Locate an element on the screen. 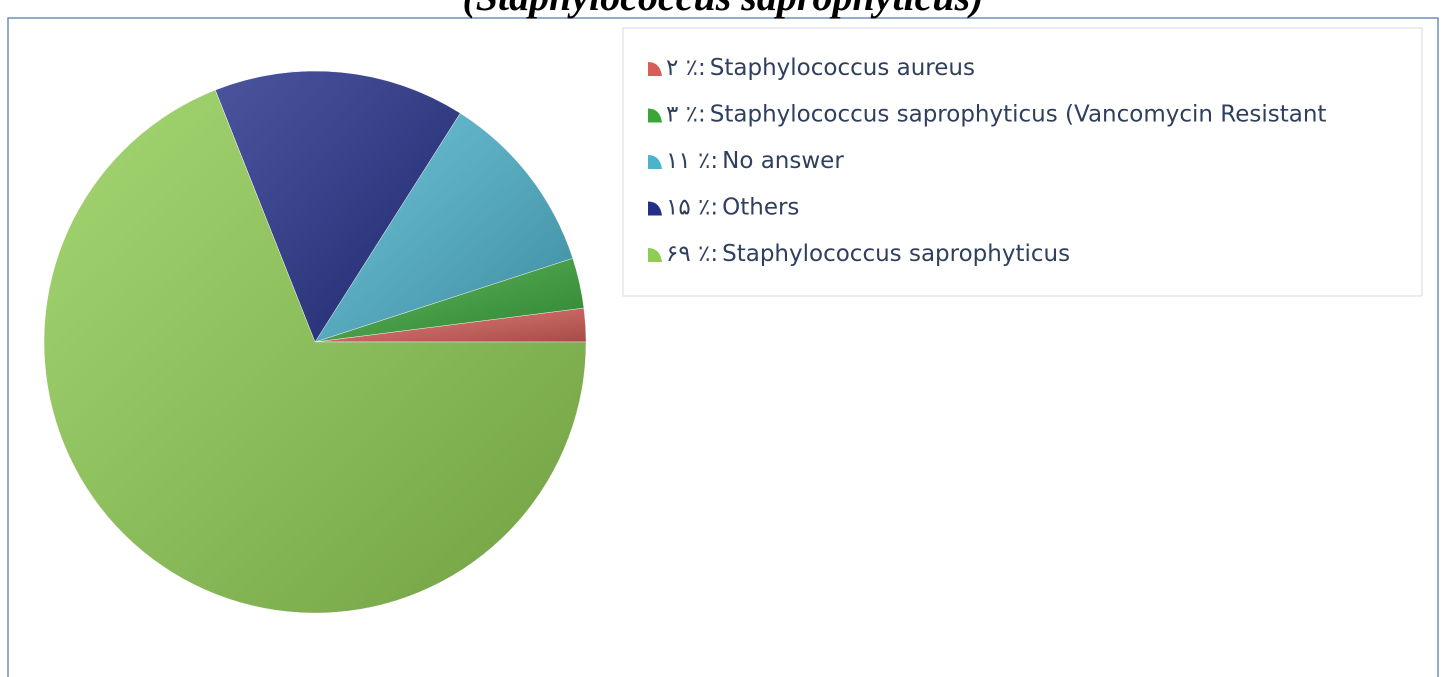 The height and width of the screenshot is (677, 1447). legend-label: ۶۹ ٪: Staphylococcus saprophyticus is located at coordinates (868, 254).